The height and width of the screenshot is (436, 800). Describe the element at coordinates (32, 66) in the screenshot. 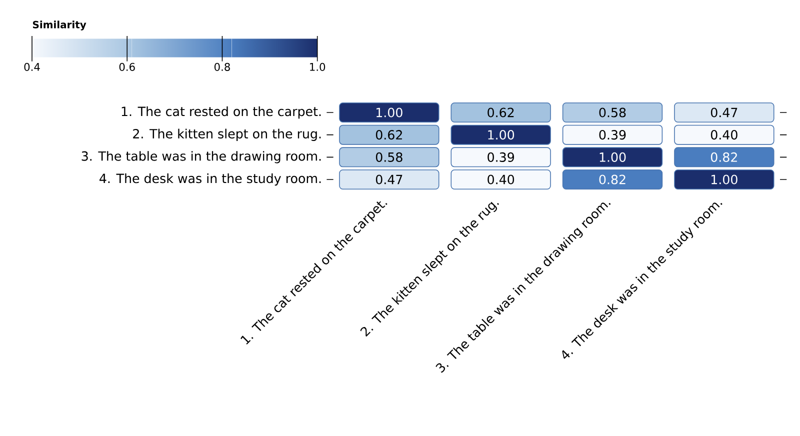

I see `color-bar-label: 0.4` at that location.